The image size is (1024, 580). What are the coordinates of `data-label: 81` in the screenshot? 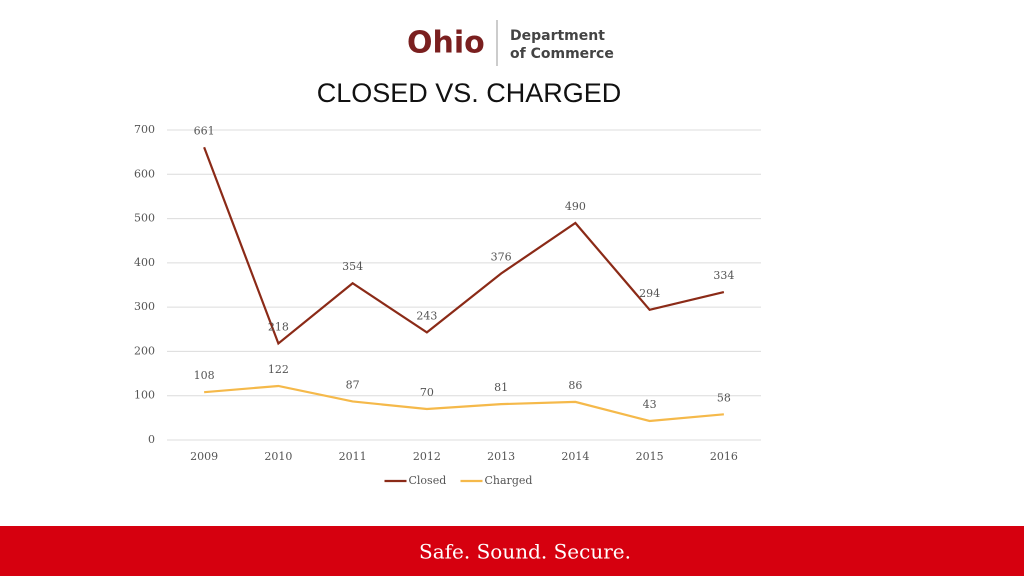 It's located at (501, 387).